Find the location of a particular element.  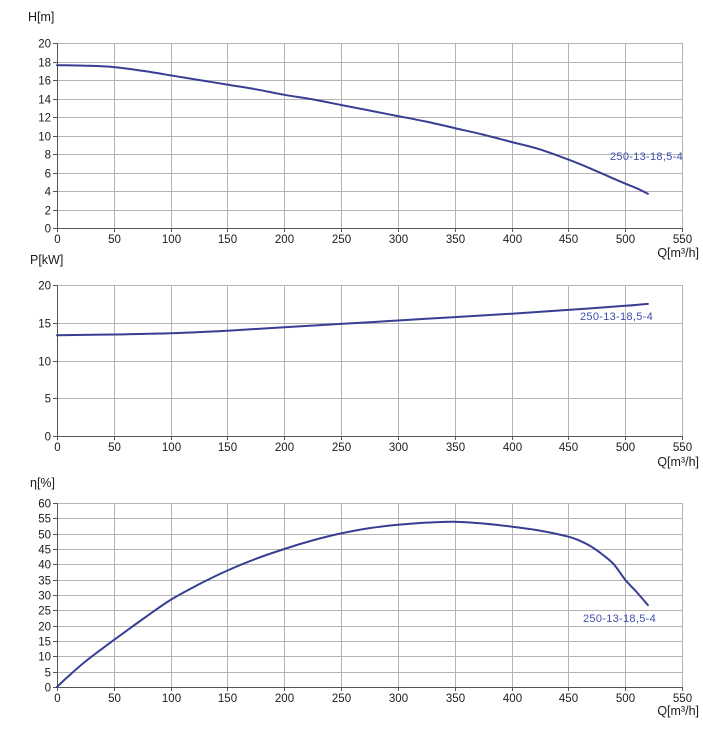

efficiency-y-tick-label: 60 is located at coordinates (44, 505).